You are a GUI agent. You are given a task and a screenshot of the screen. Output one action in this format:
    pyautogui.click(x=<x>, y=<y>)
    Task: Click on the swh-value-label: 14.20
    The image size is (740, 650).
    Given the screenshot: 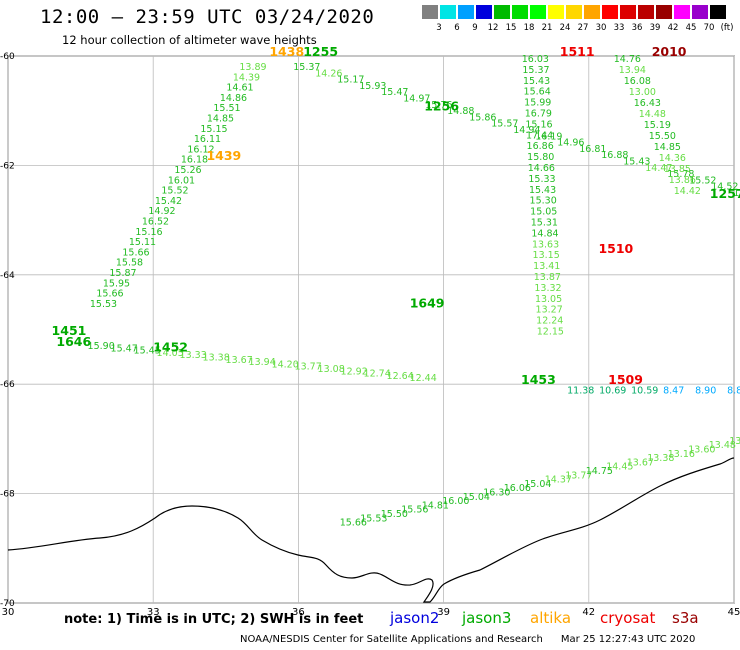 What is the action you would take?
    pyautogui.click(x=285, y=364)
    